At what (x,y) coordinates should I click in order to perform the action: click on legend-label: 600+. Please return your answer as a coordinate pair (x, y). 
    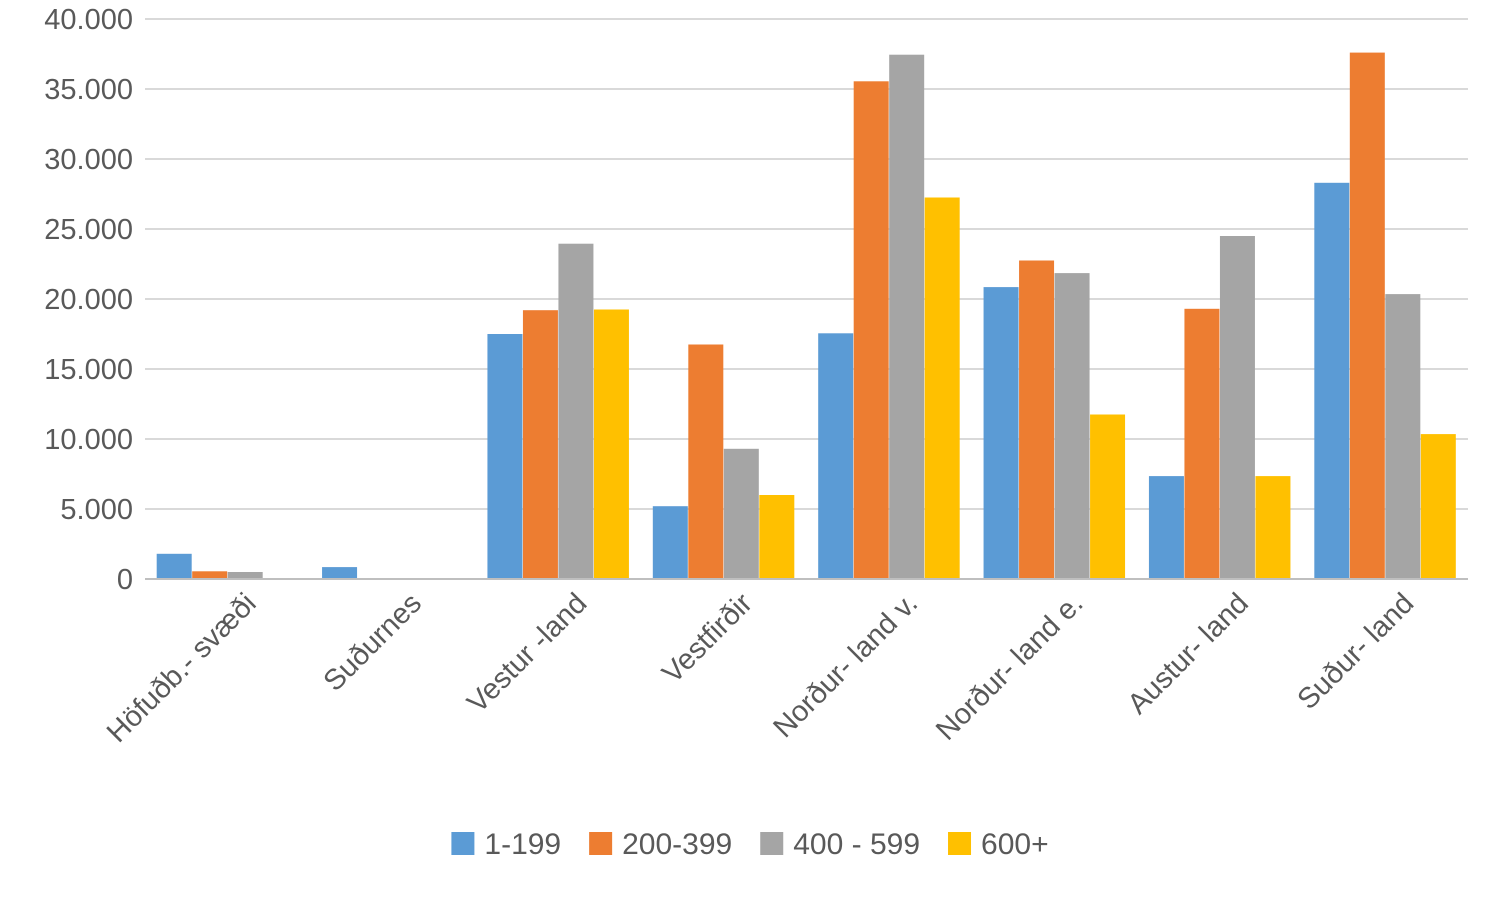
    Looking at the image, I should click on (1015, 844).